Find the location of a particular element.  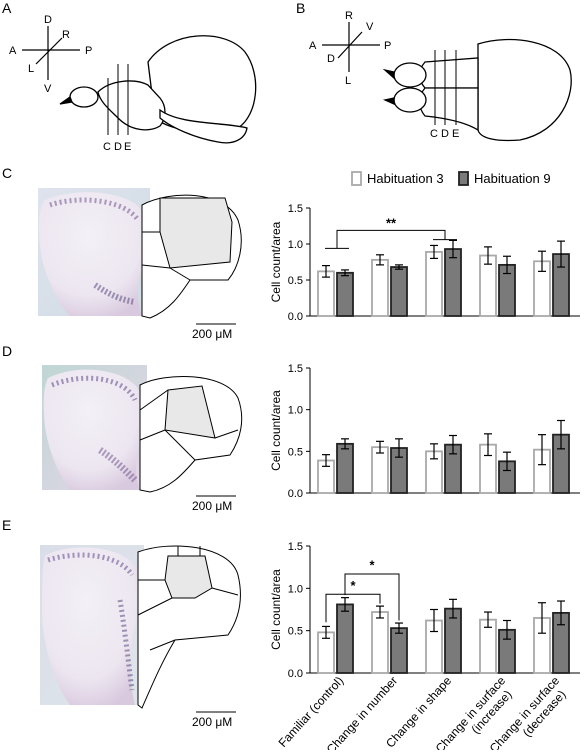

histology-image-d is located at coordinates (94, 427).